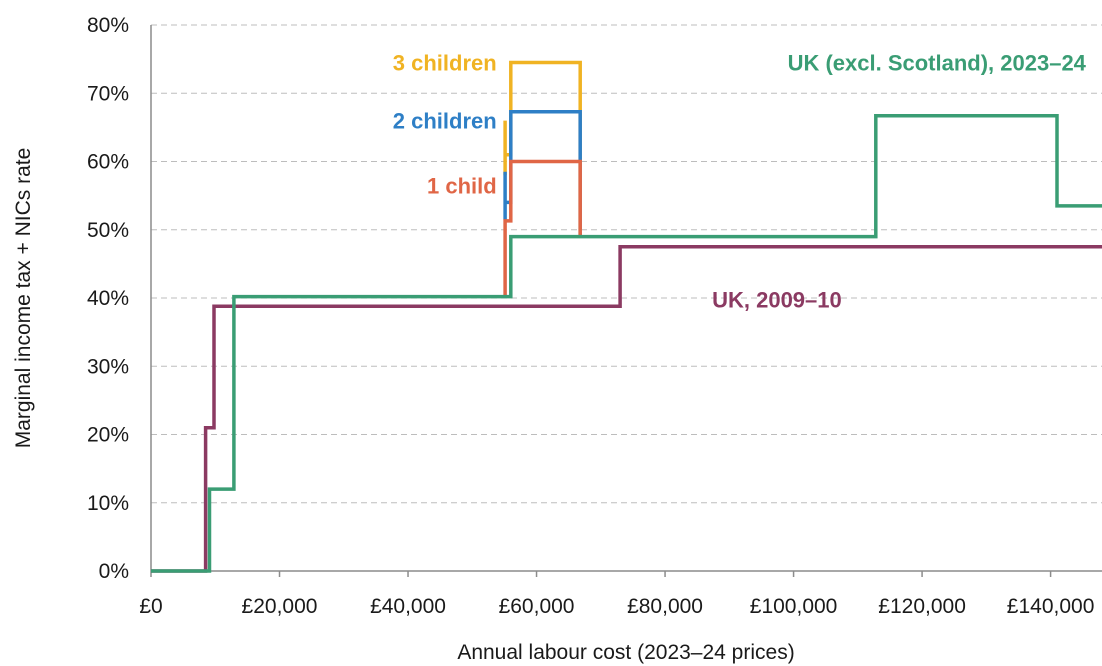  Describe the element at coordinates (108, 435) in the screenshot. I see `y-tick-label: 20%` at that location.